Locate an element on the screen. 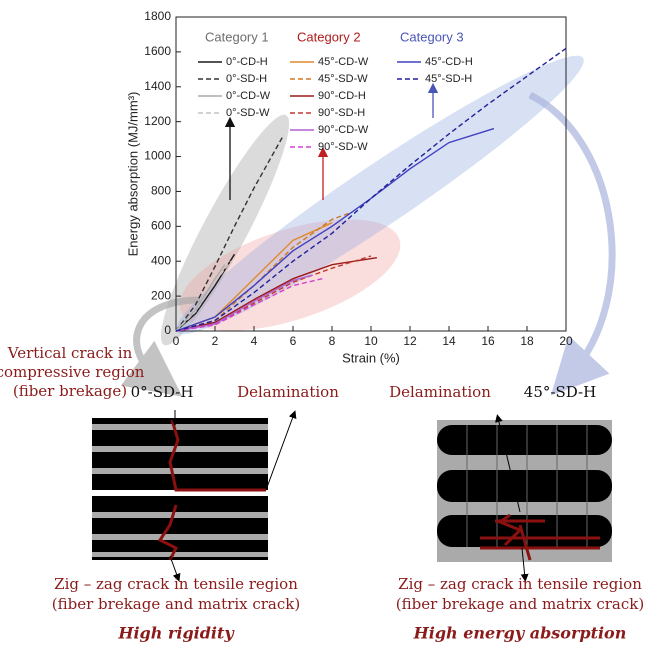  x-tick-label: 2 is located at coordinates (215, 341).